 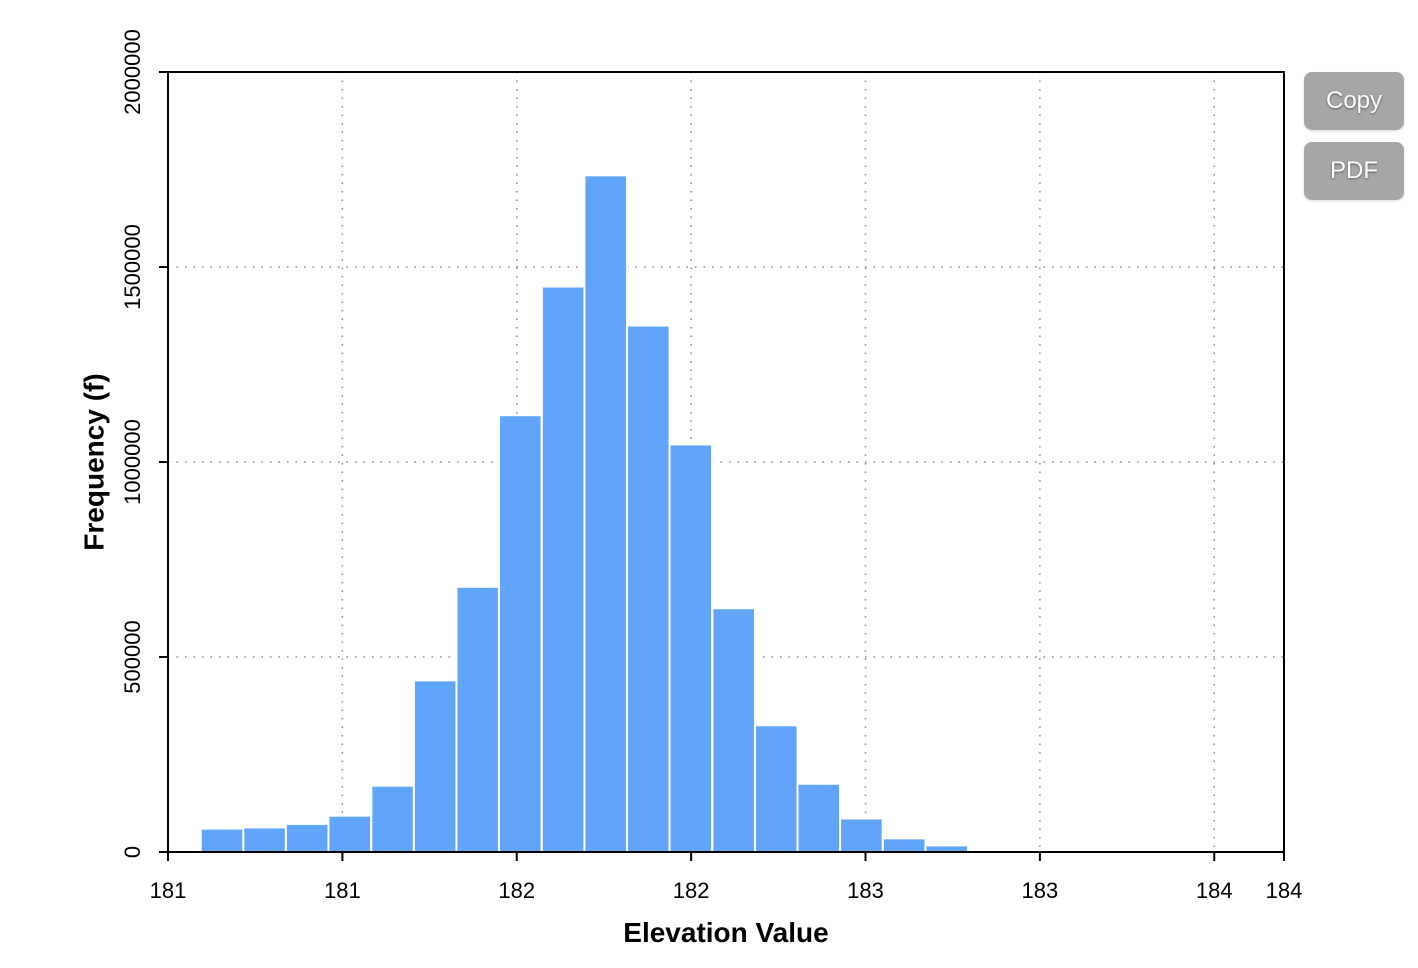 What do you see at coordinates (726, 877) in the screenshot?
I see `x-axis-ticks: 181 181 182 182 183 183 184 184` at bounding box center [726, 877].